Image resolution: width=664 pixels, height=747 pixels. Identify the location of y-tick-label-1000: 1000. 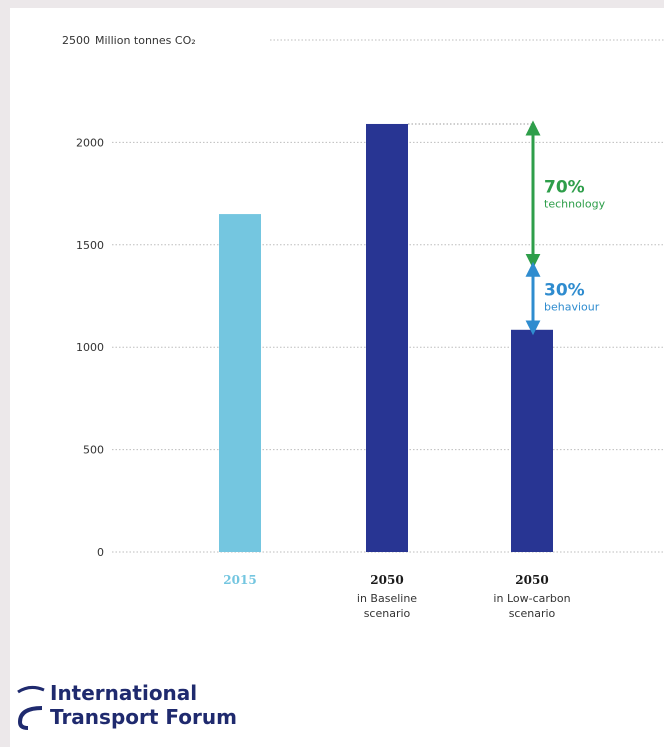
(90, 347).